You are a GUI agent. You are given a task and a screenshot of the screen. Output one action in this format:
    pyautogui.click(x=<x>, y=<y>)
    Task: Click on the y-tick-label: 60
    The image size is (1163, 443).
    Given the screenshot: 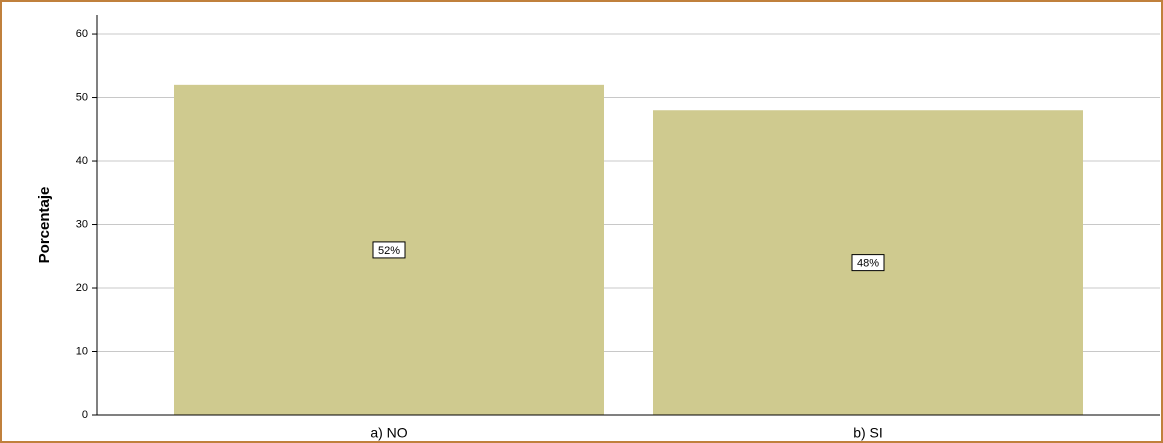 What is the action you would take?
    pyautogui.click(x=82, y=34)
    